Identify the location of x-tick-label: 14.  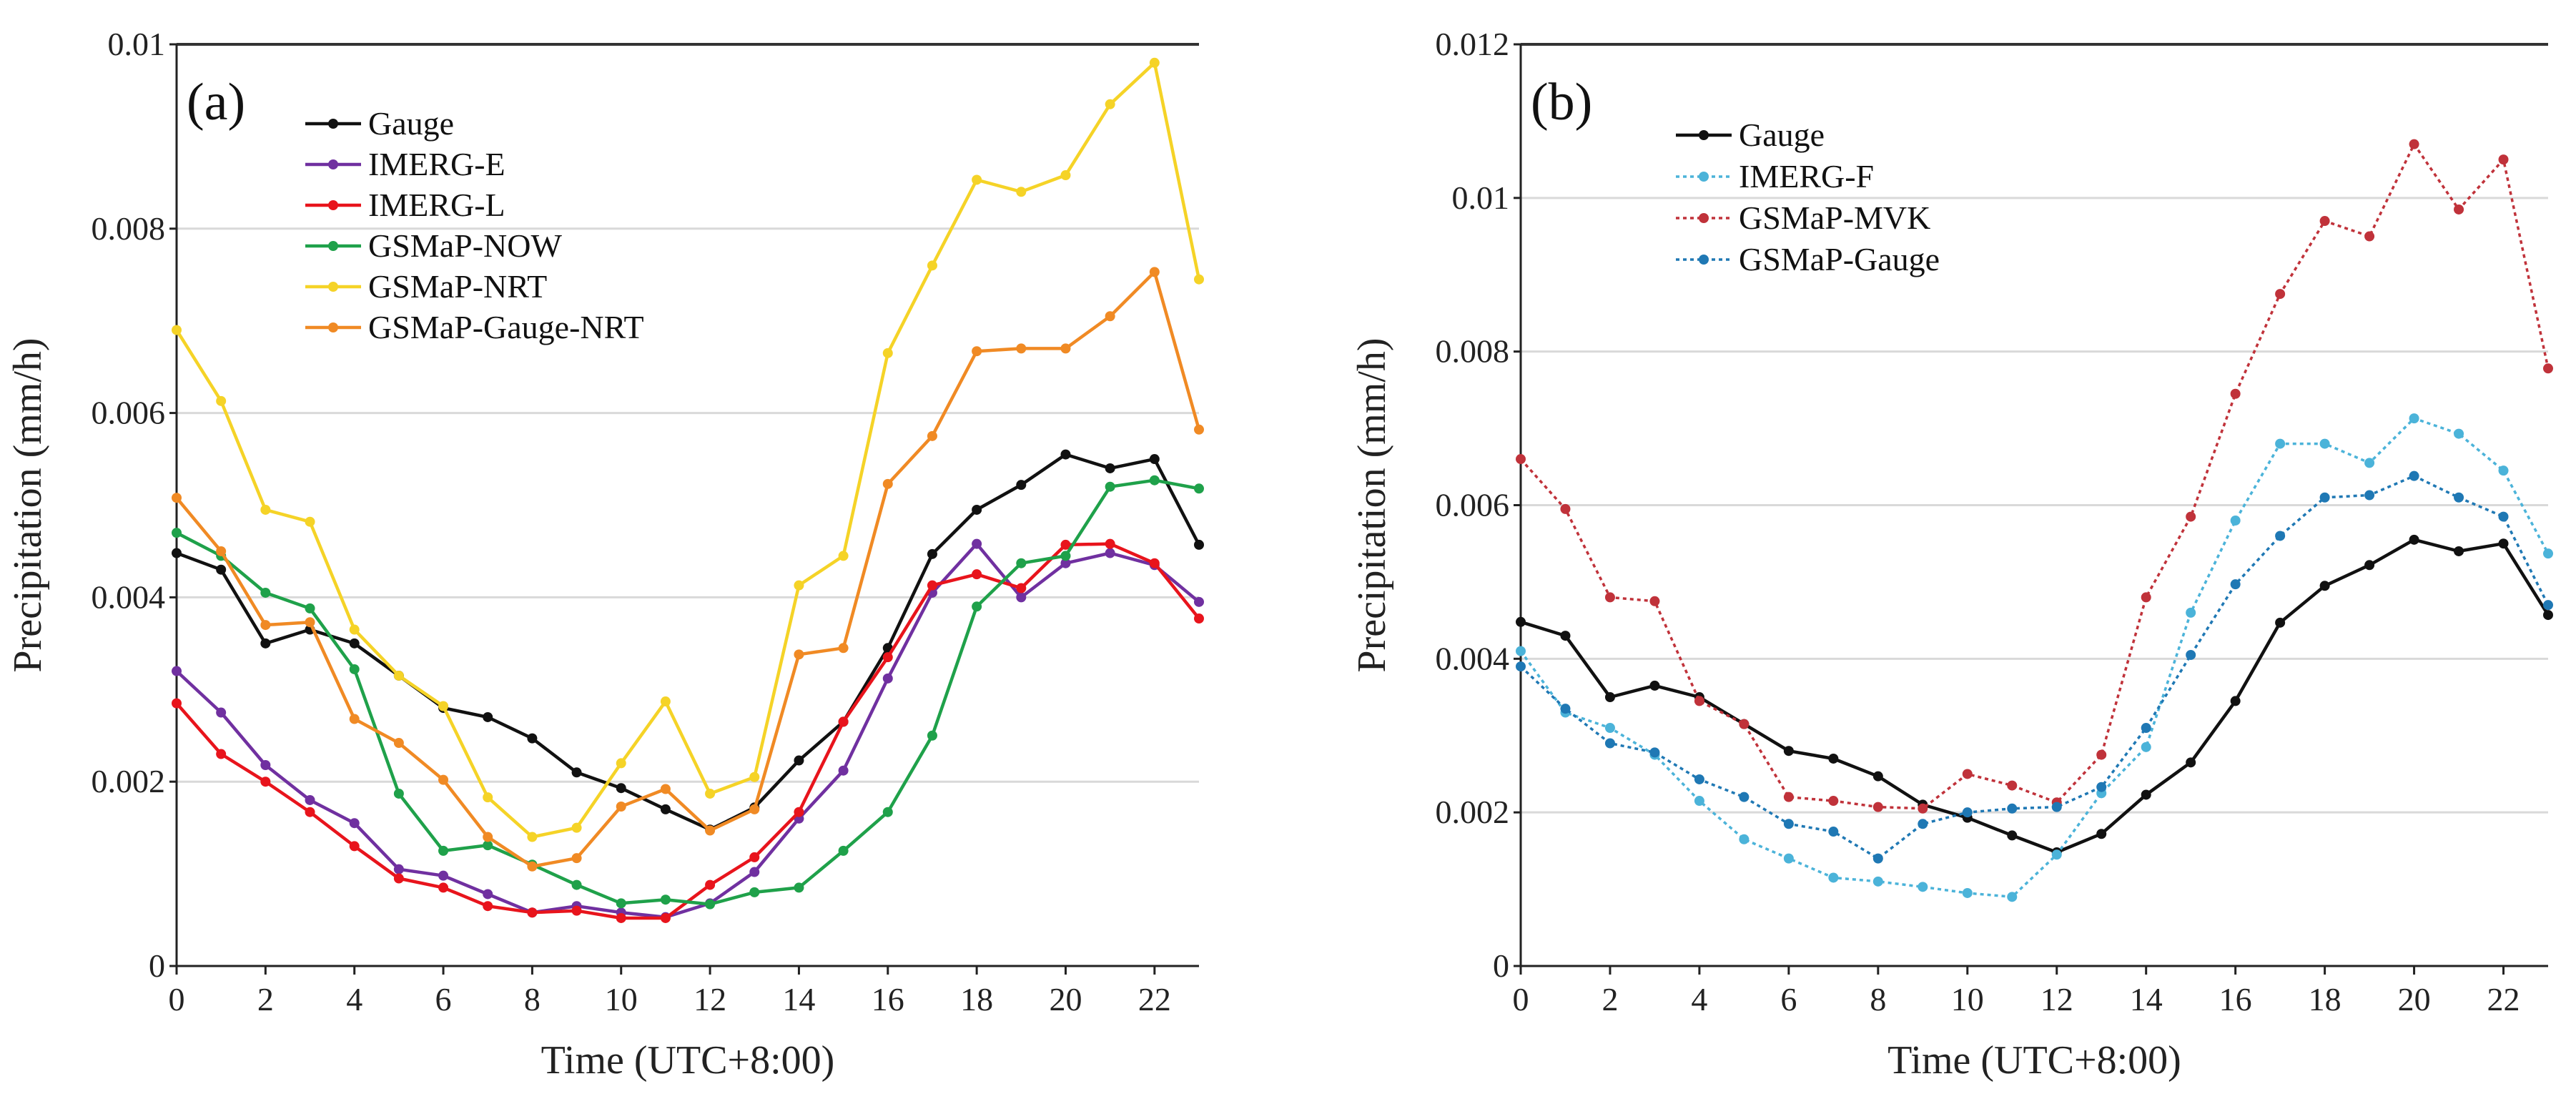
(2146, 999).